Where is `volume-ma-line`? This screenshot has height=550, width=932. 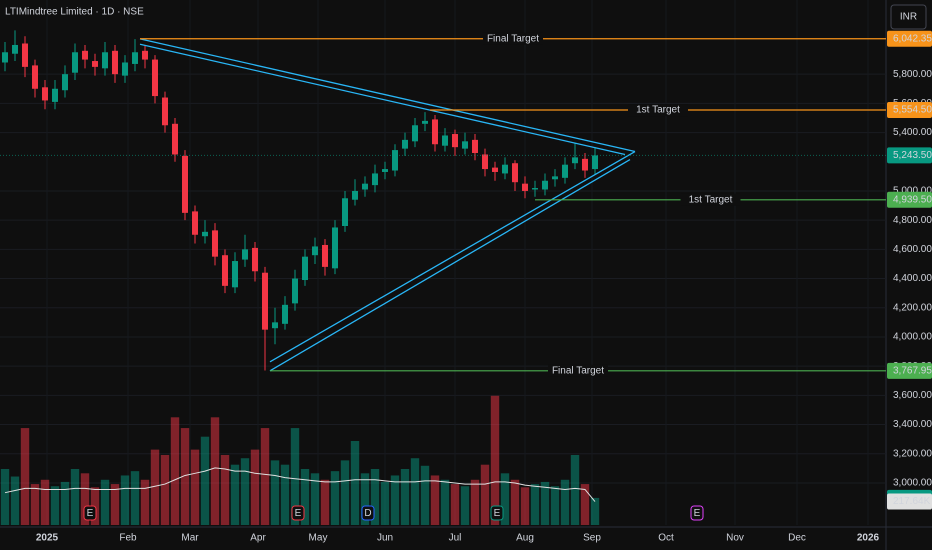
volume-ma-line is located at coordinates (300, 484).